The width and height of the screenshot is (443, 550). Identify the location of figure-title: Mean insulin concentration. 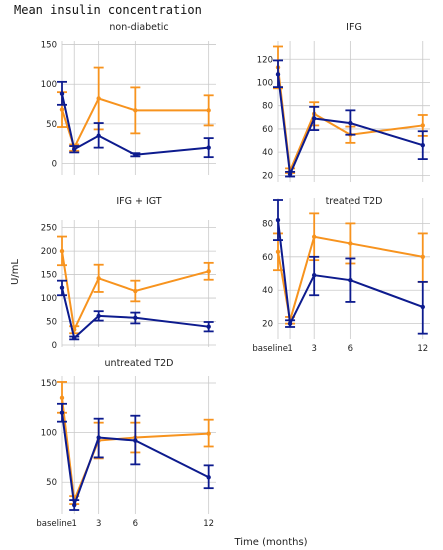
(108, 10).